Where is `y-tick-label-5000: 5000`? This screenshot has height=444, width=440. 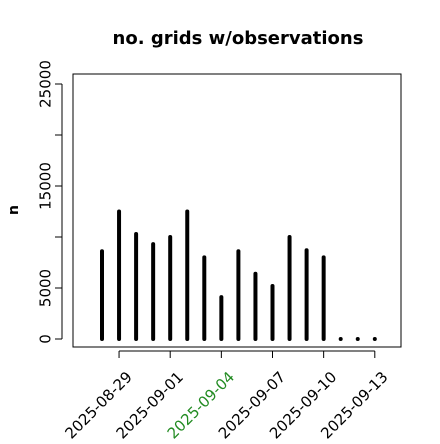
y-tick-label-5000: 5000 is located at coordinates (46, 288).